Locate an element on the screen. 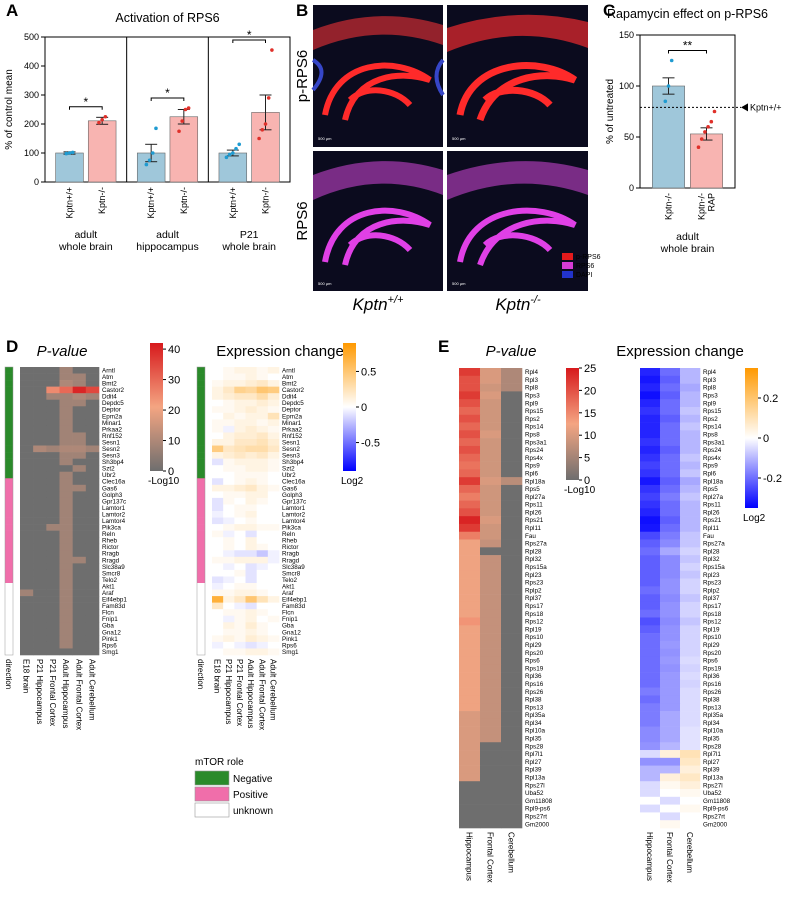  column-label: Adult Frontal Cortex is located at coordinates (261, 694).